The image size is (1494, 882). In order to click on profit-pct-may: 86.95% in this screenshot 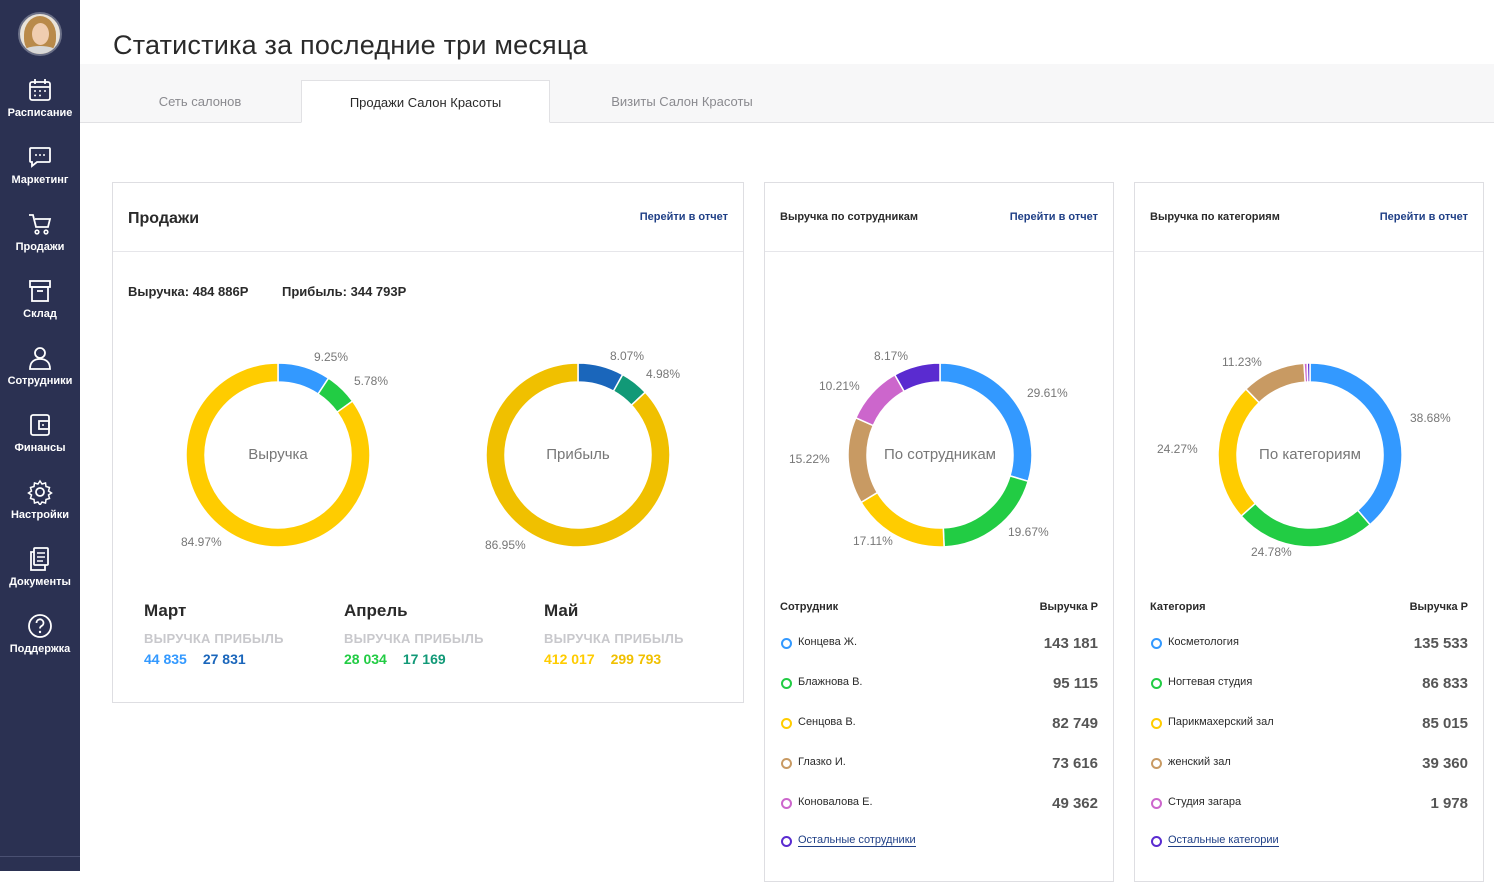, I will do `click(505, 545)`.